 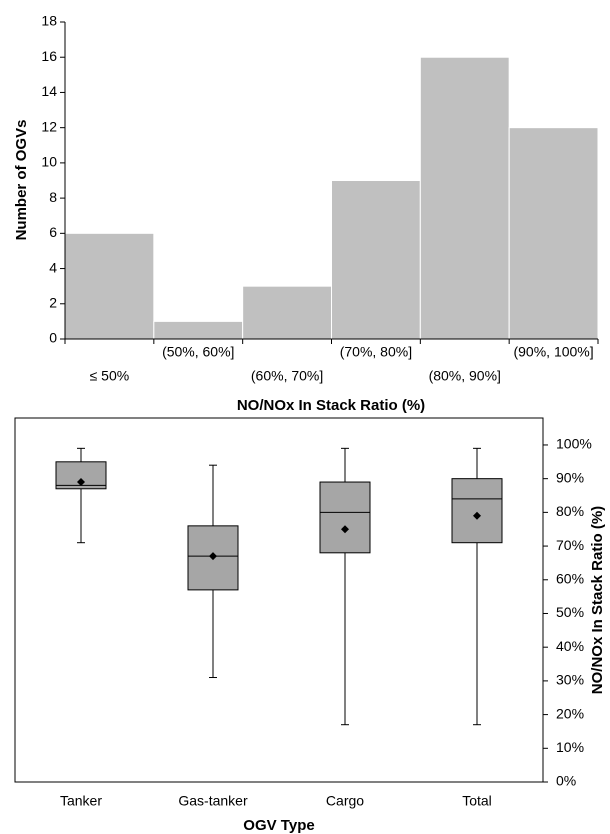 What do you see at coordinates (597, 600) in the screenshot?
I see `y2-axis-title: NO/NOx In Stack Ratio (%)` at bounding box center [597, 600].